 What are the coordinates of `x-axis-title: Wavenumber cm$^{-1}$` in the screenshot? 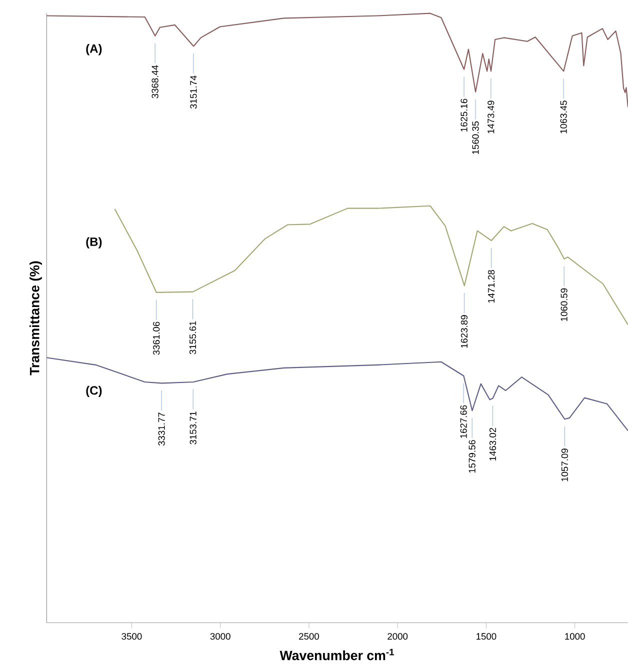 It's located at (337, 654).